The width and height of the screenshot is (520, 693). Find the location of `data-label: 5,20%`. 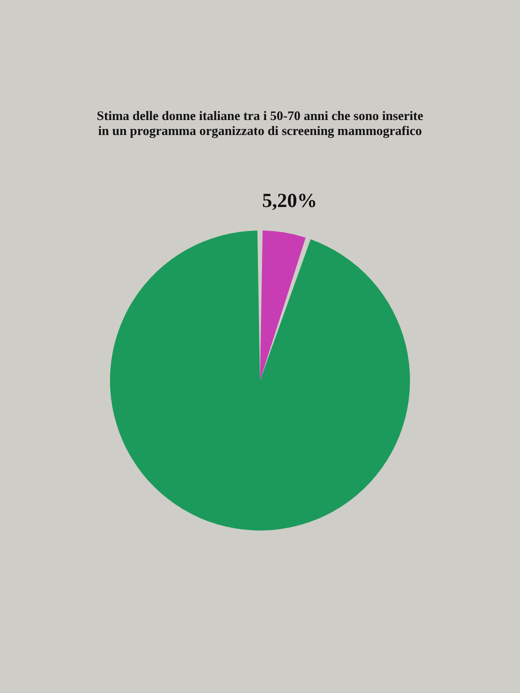

data-label: 5,20% is located at coordinates (290, 201).